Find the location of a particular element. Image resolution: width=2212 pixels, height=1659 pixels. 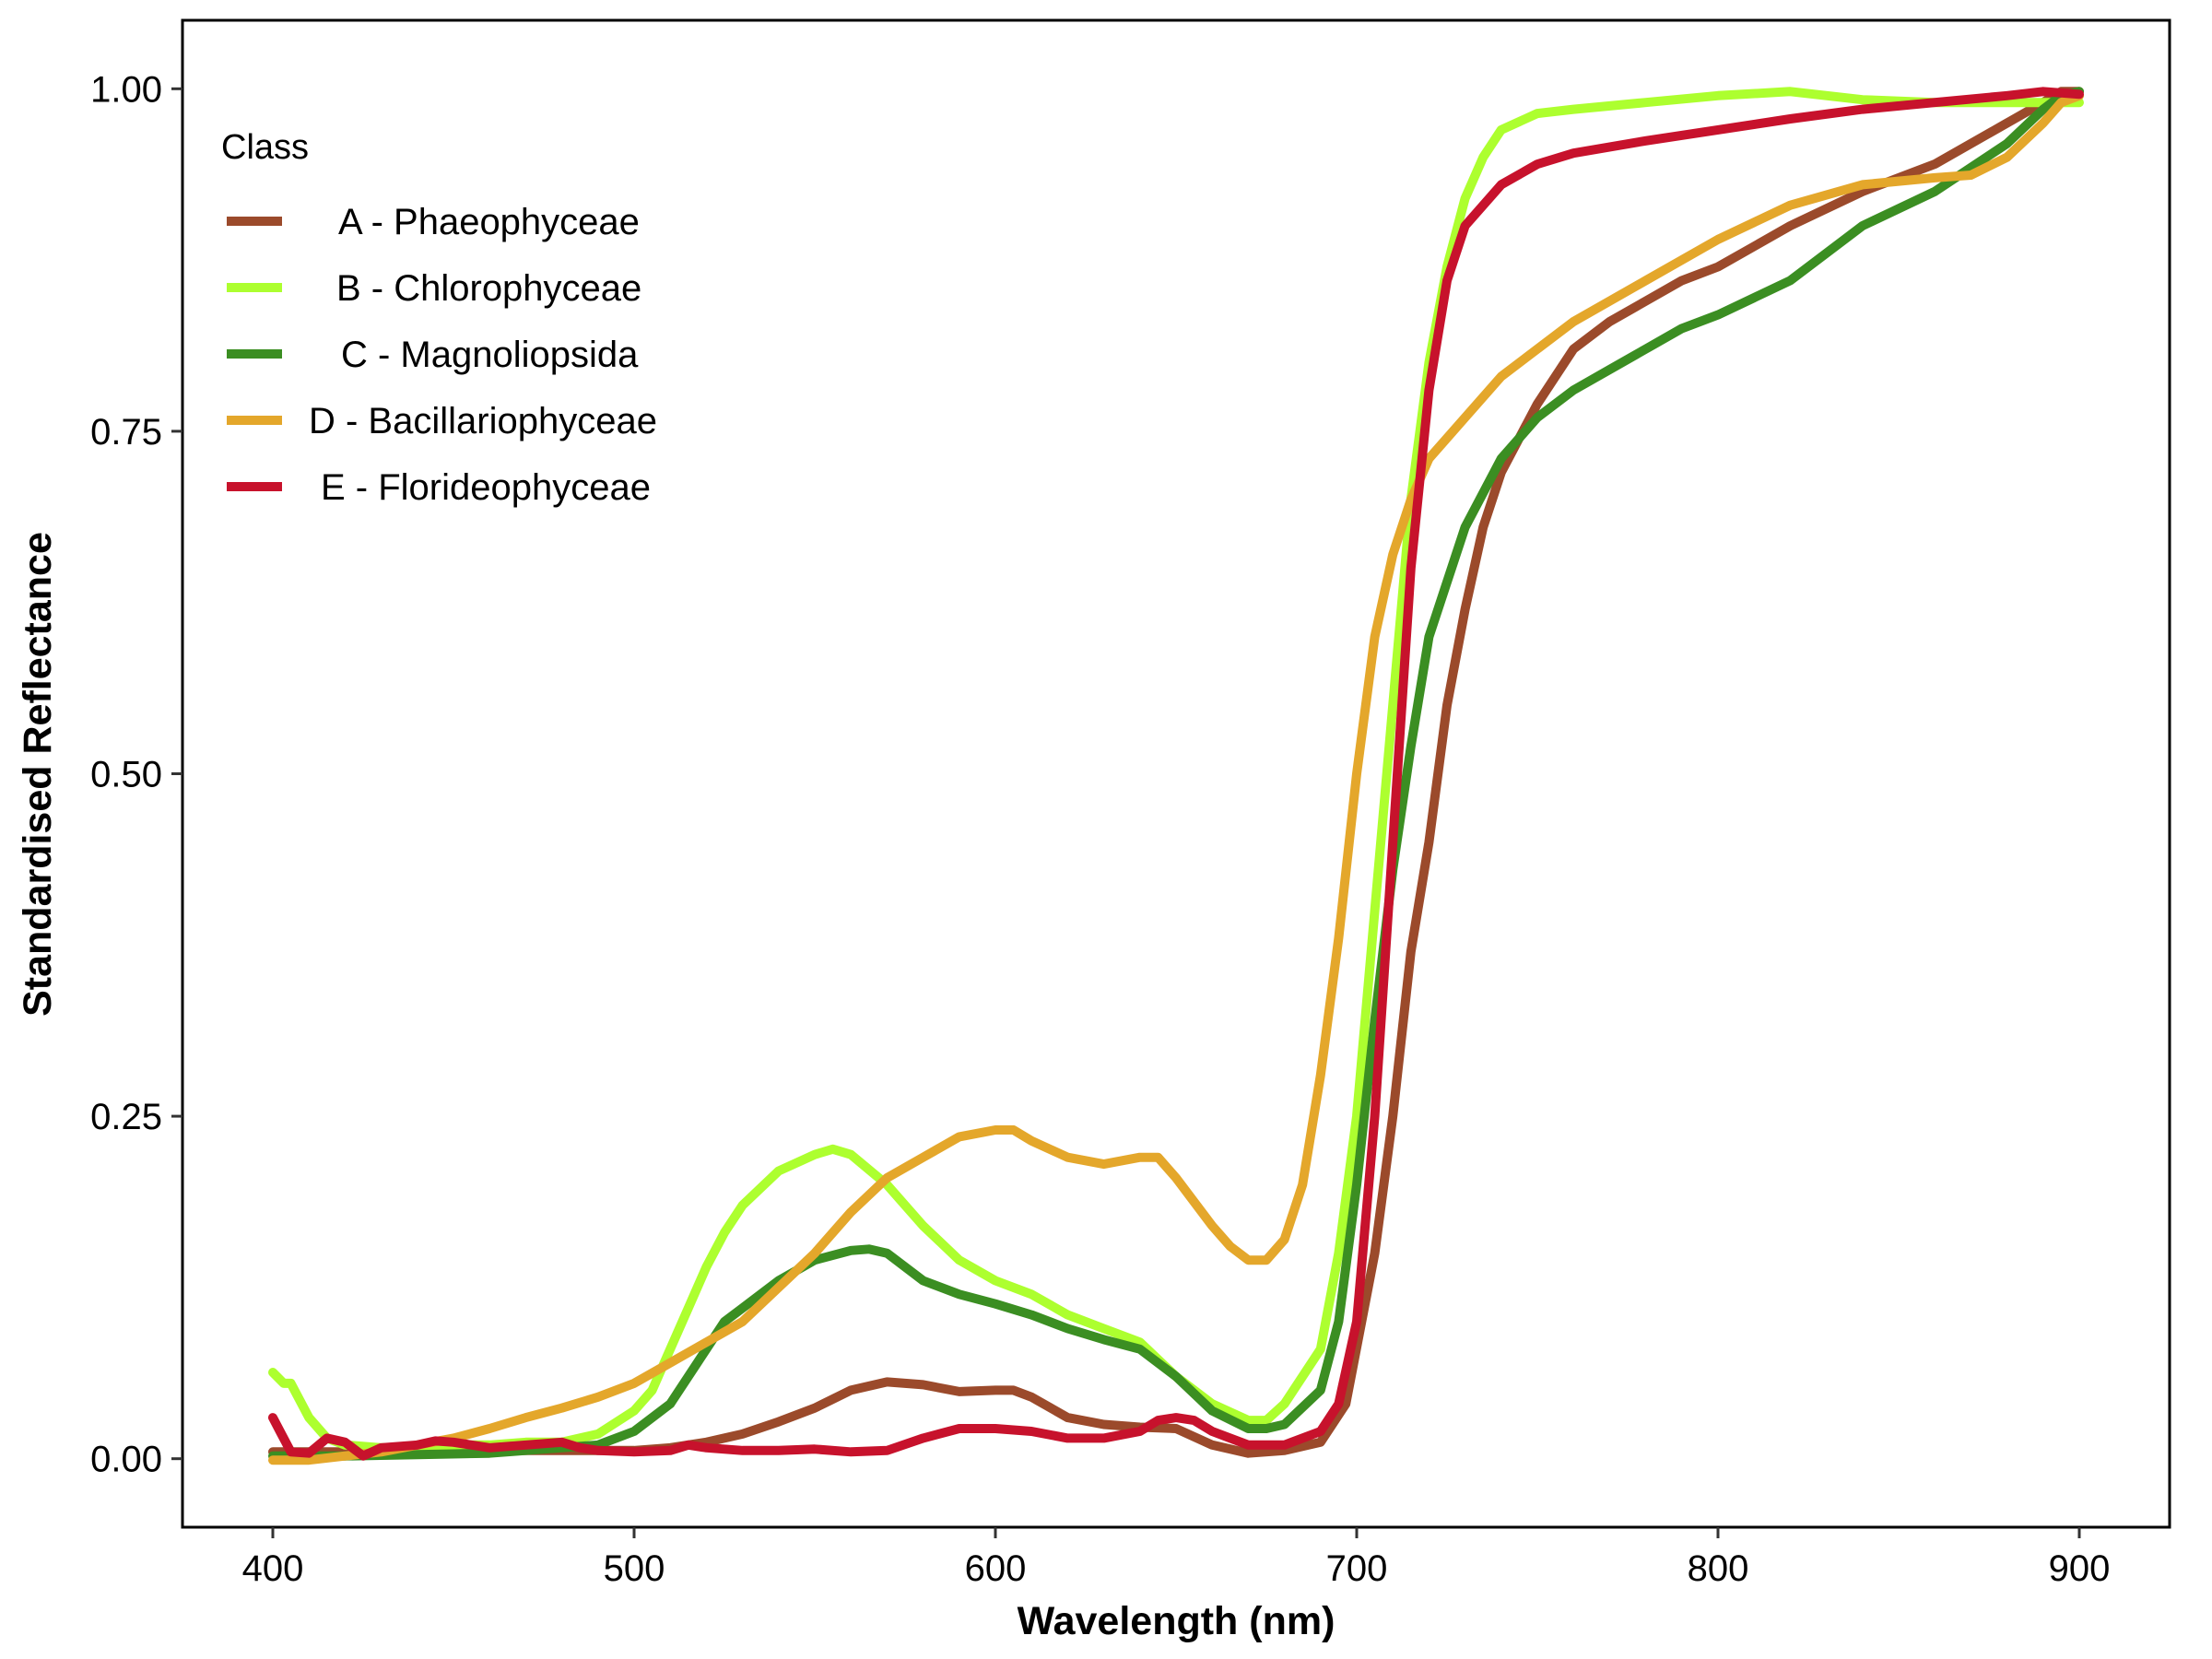

x-tick-label: 600 is located at coordinates (996, 1568).